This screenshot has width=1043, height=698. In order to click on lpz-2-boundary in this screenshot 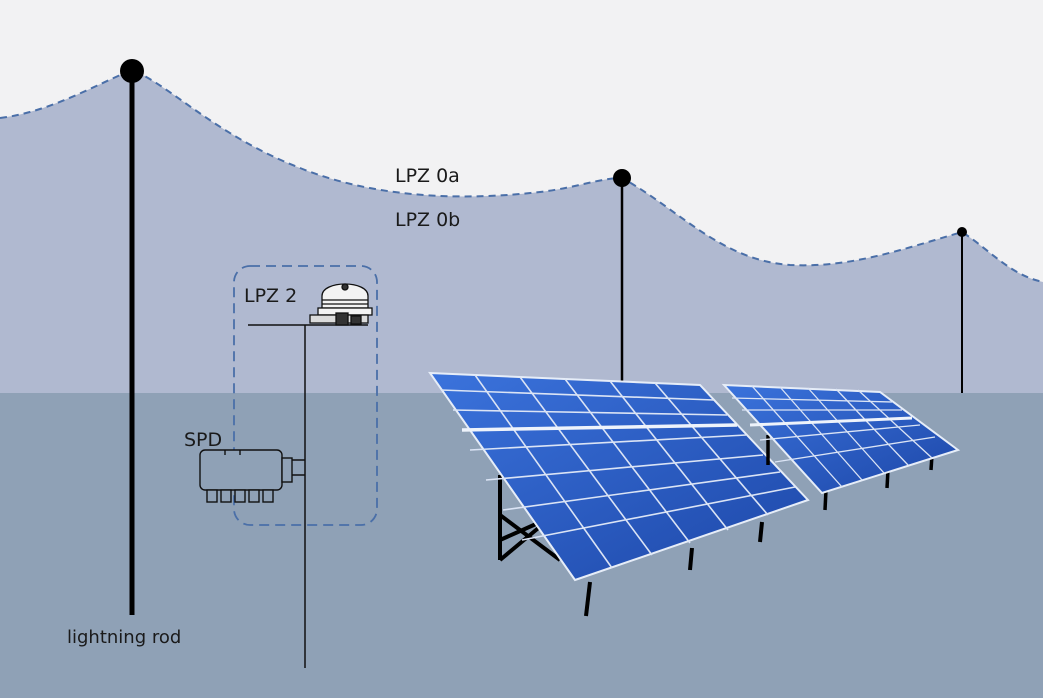, I will do `click(305, 395)`.